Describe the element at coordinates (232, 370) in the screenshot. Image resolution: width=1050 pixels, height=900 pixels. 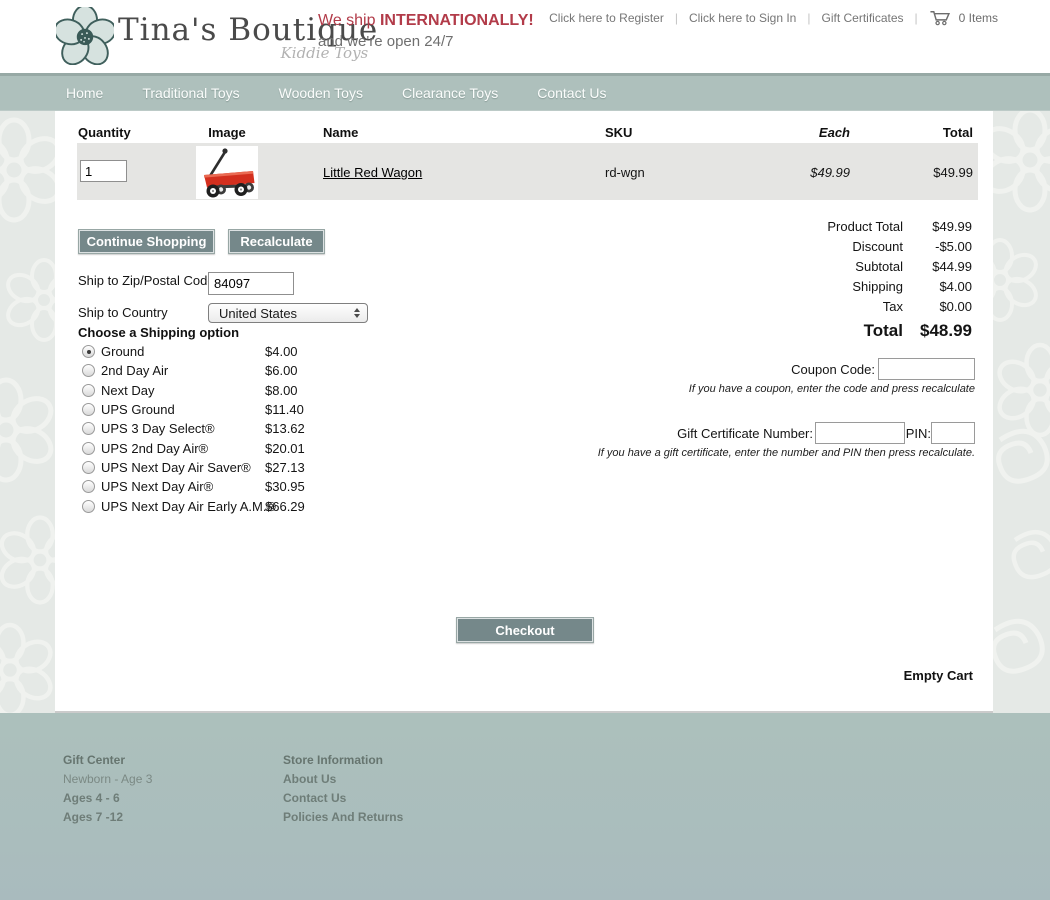
I see `shipping-option-2nd-day-air: 2nd Day Air $6.00` at that location.